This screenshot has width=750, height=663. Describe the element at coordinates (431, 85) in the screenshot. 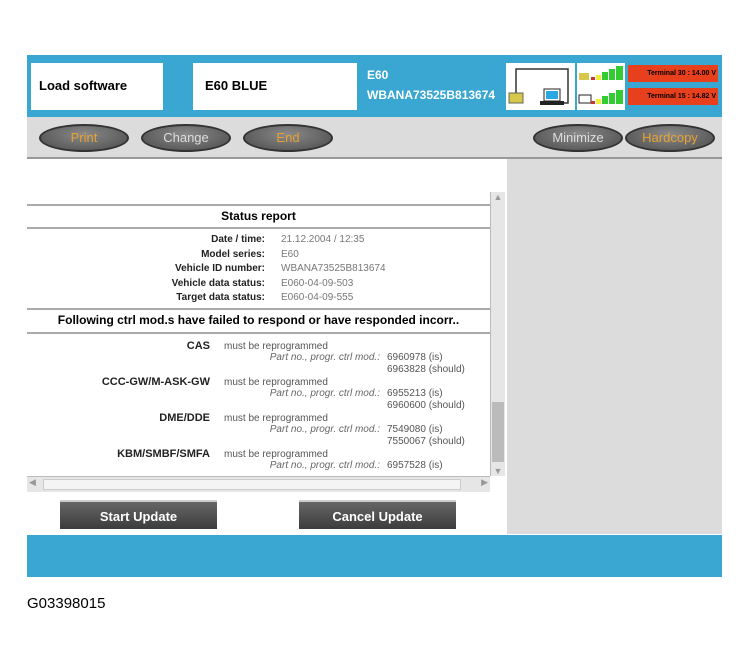

I see `vehicle-info: E60 WBANA73525B813674` at that location.